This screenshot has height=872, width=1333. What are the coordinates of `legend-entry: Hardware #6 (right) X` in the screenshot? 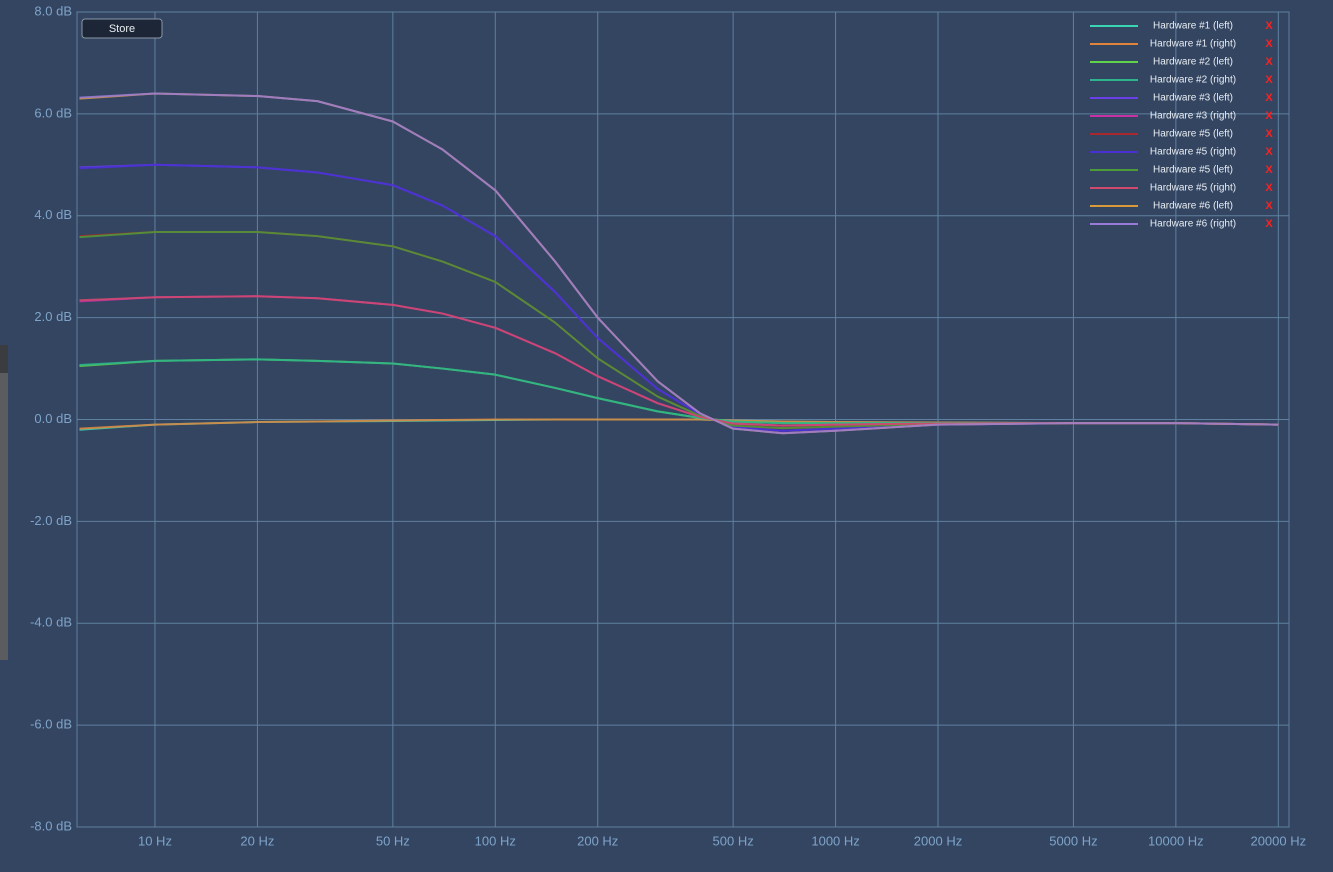 It's located at (1181, 224).